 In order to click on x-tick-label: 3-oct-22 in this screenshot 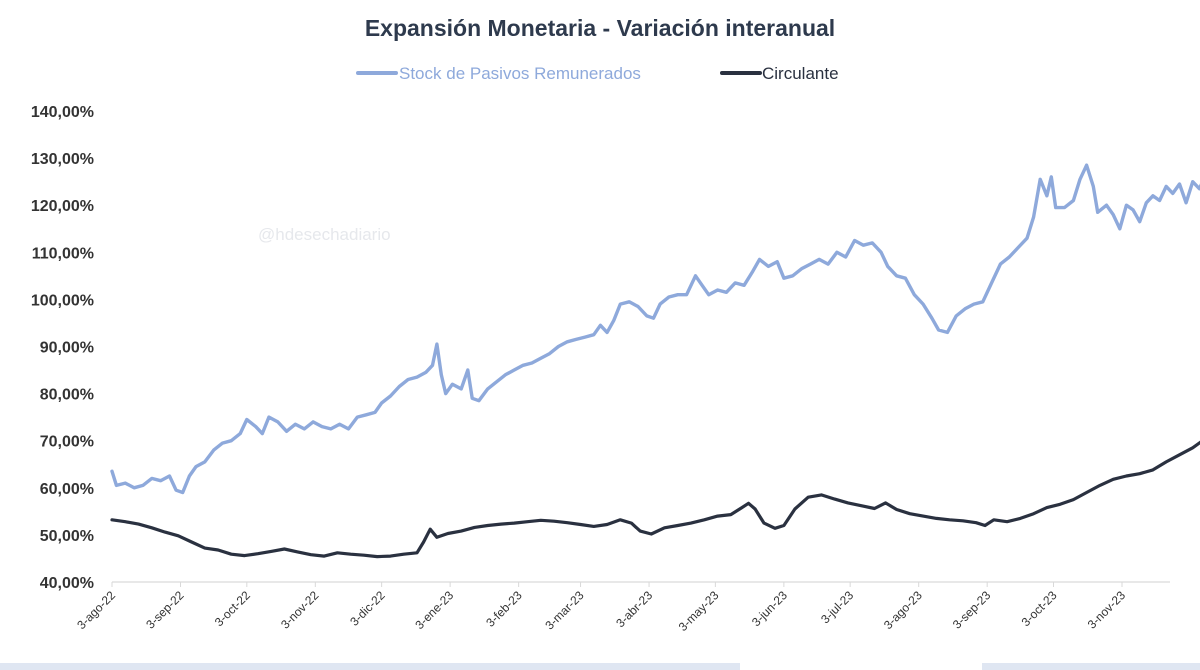, I will do `click(232, 608)`.